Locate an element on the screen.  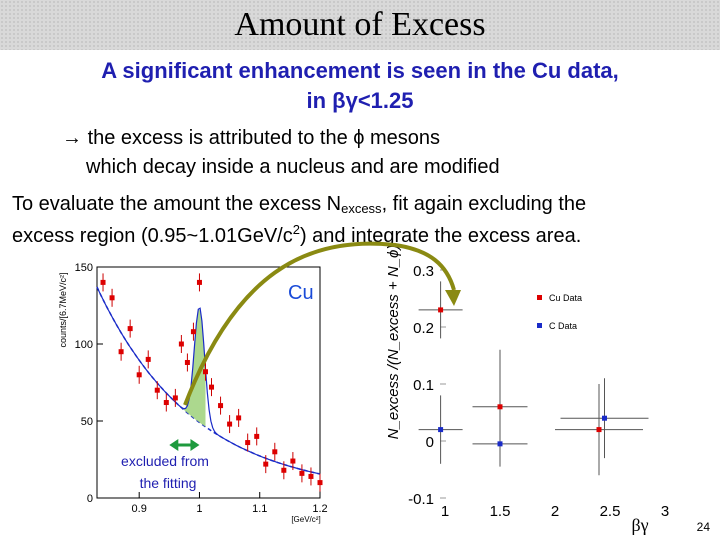
pointer-arrow is located at coordinates (319, 323).